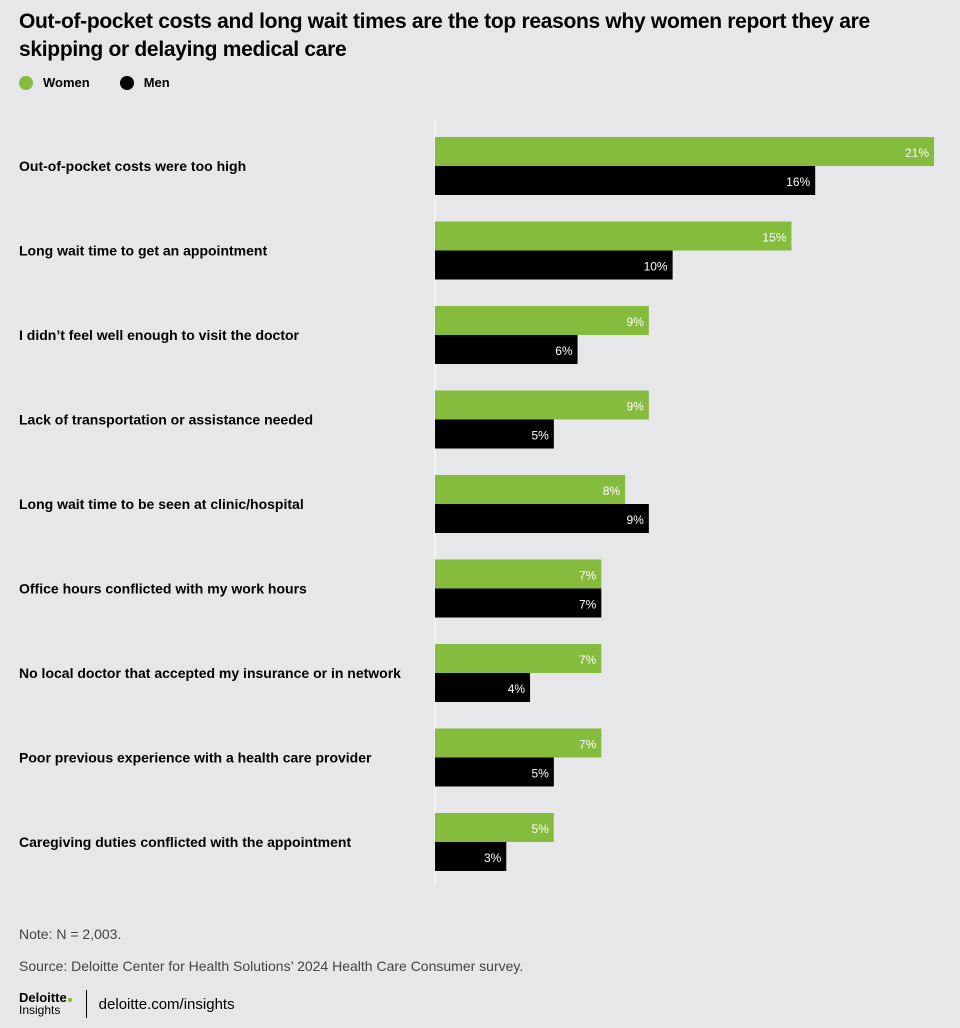 Image resolution: width=960 pixels, height=1028 pixels. Describe the element at coordinates (40, 1010) in the screenshot. I see `logo-sub: Insights` at that location.